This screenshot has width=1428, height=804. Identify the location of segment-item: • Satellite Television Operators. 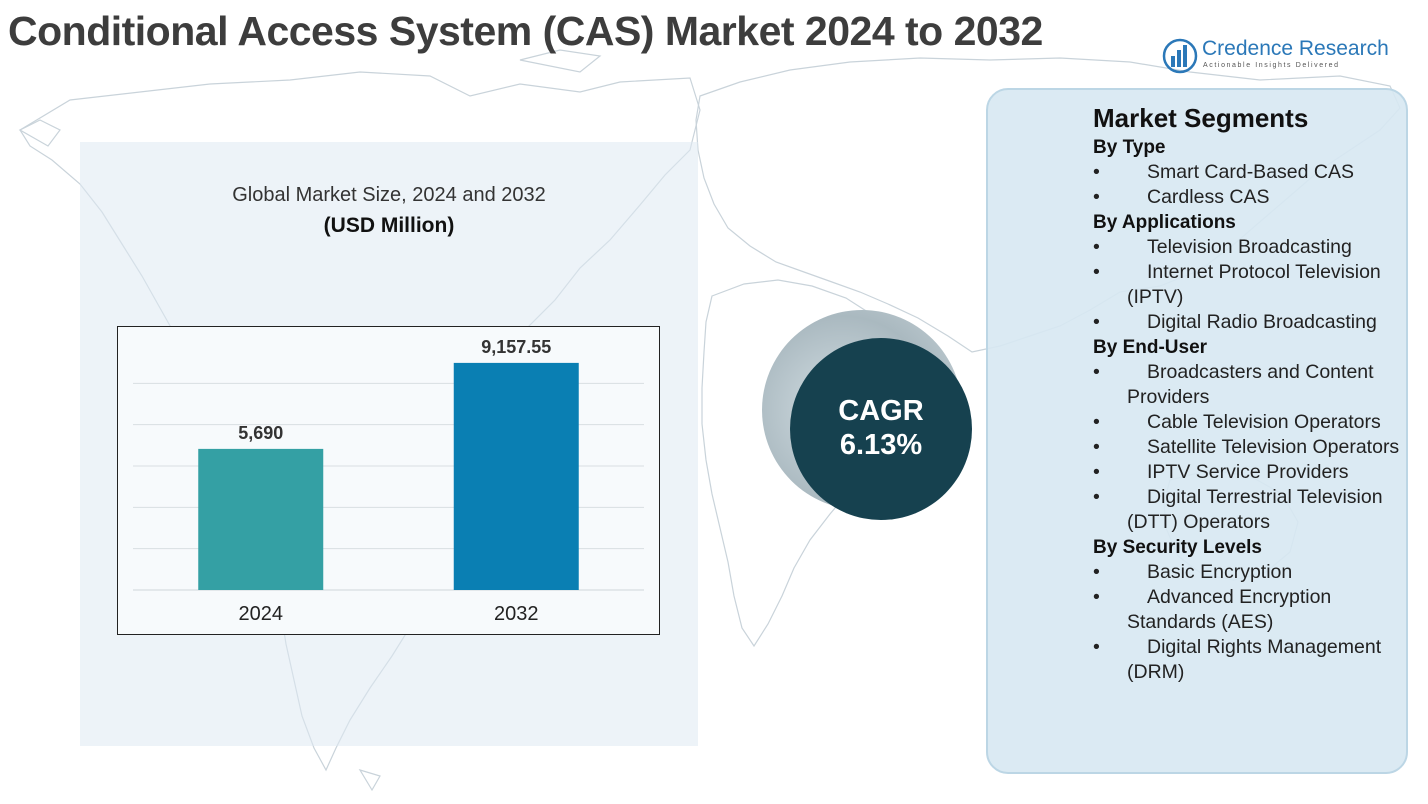
(1248, 447).